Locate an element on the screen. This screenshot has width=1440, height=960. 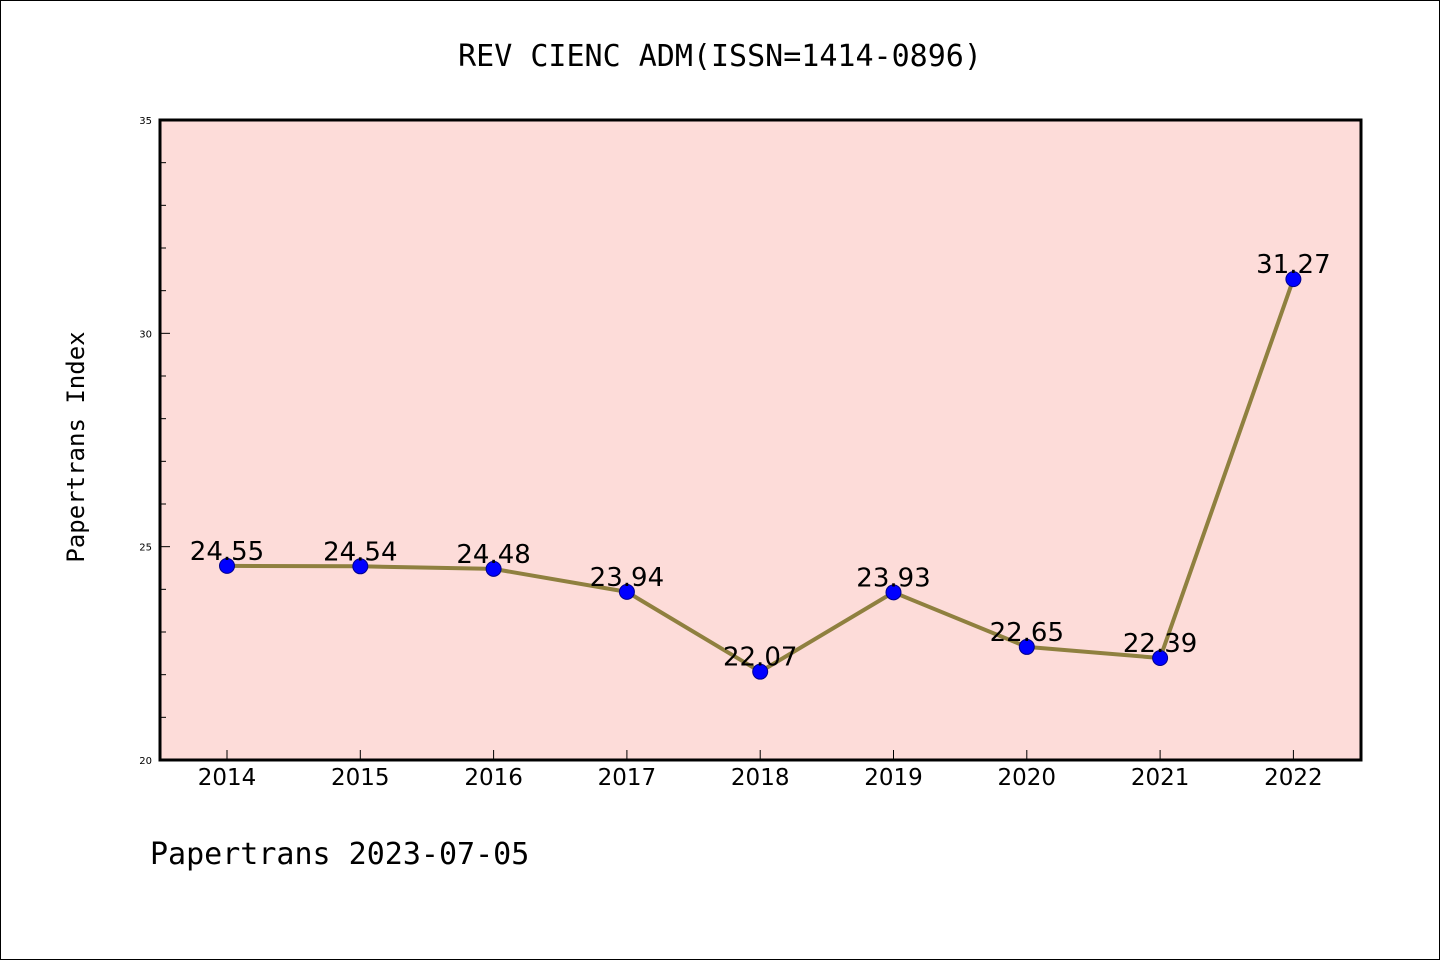
data-label: 24.55 is located at coordinates (227, 552).